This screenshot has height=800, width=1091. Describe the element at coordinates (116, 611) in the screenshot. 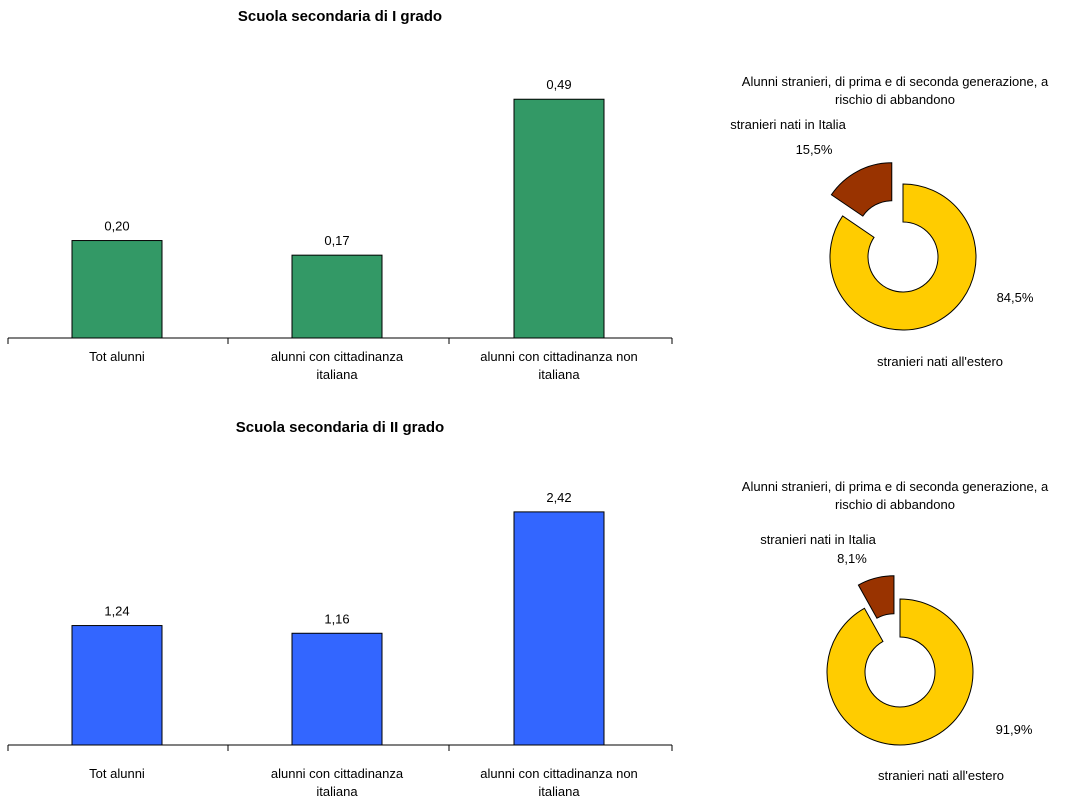

I see `data-label: 1,24` at that location.